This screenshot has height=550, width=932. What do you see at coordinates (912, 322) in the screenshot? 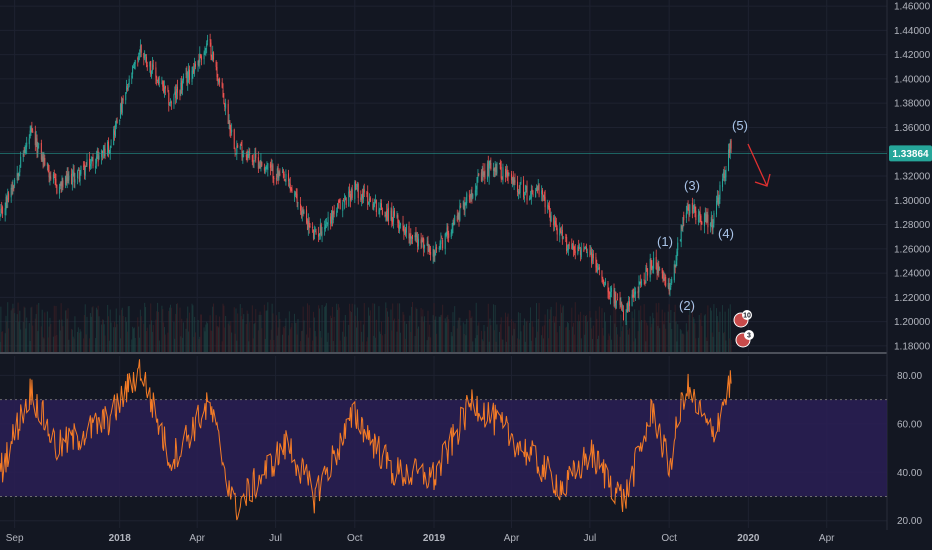
I see `price-axis-tick-label: 1.20000` at bounding box center [912, 322].